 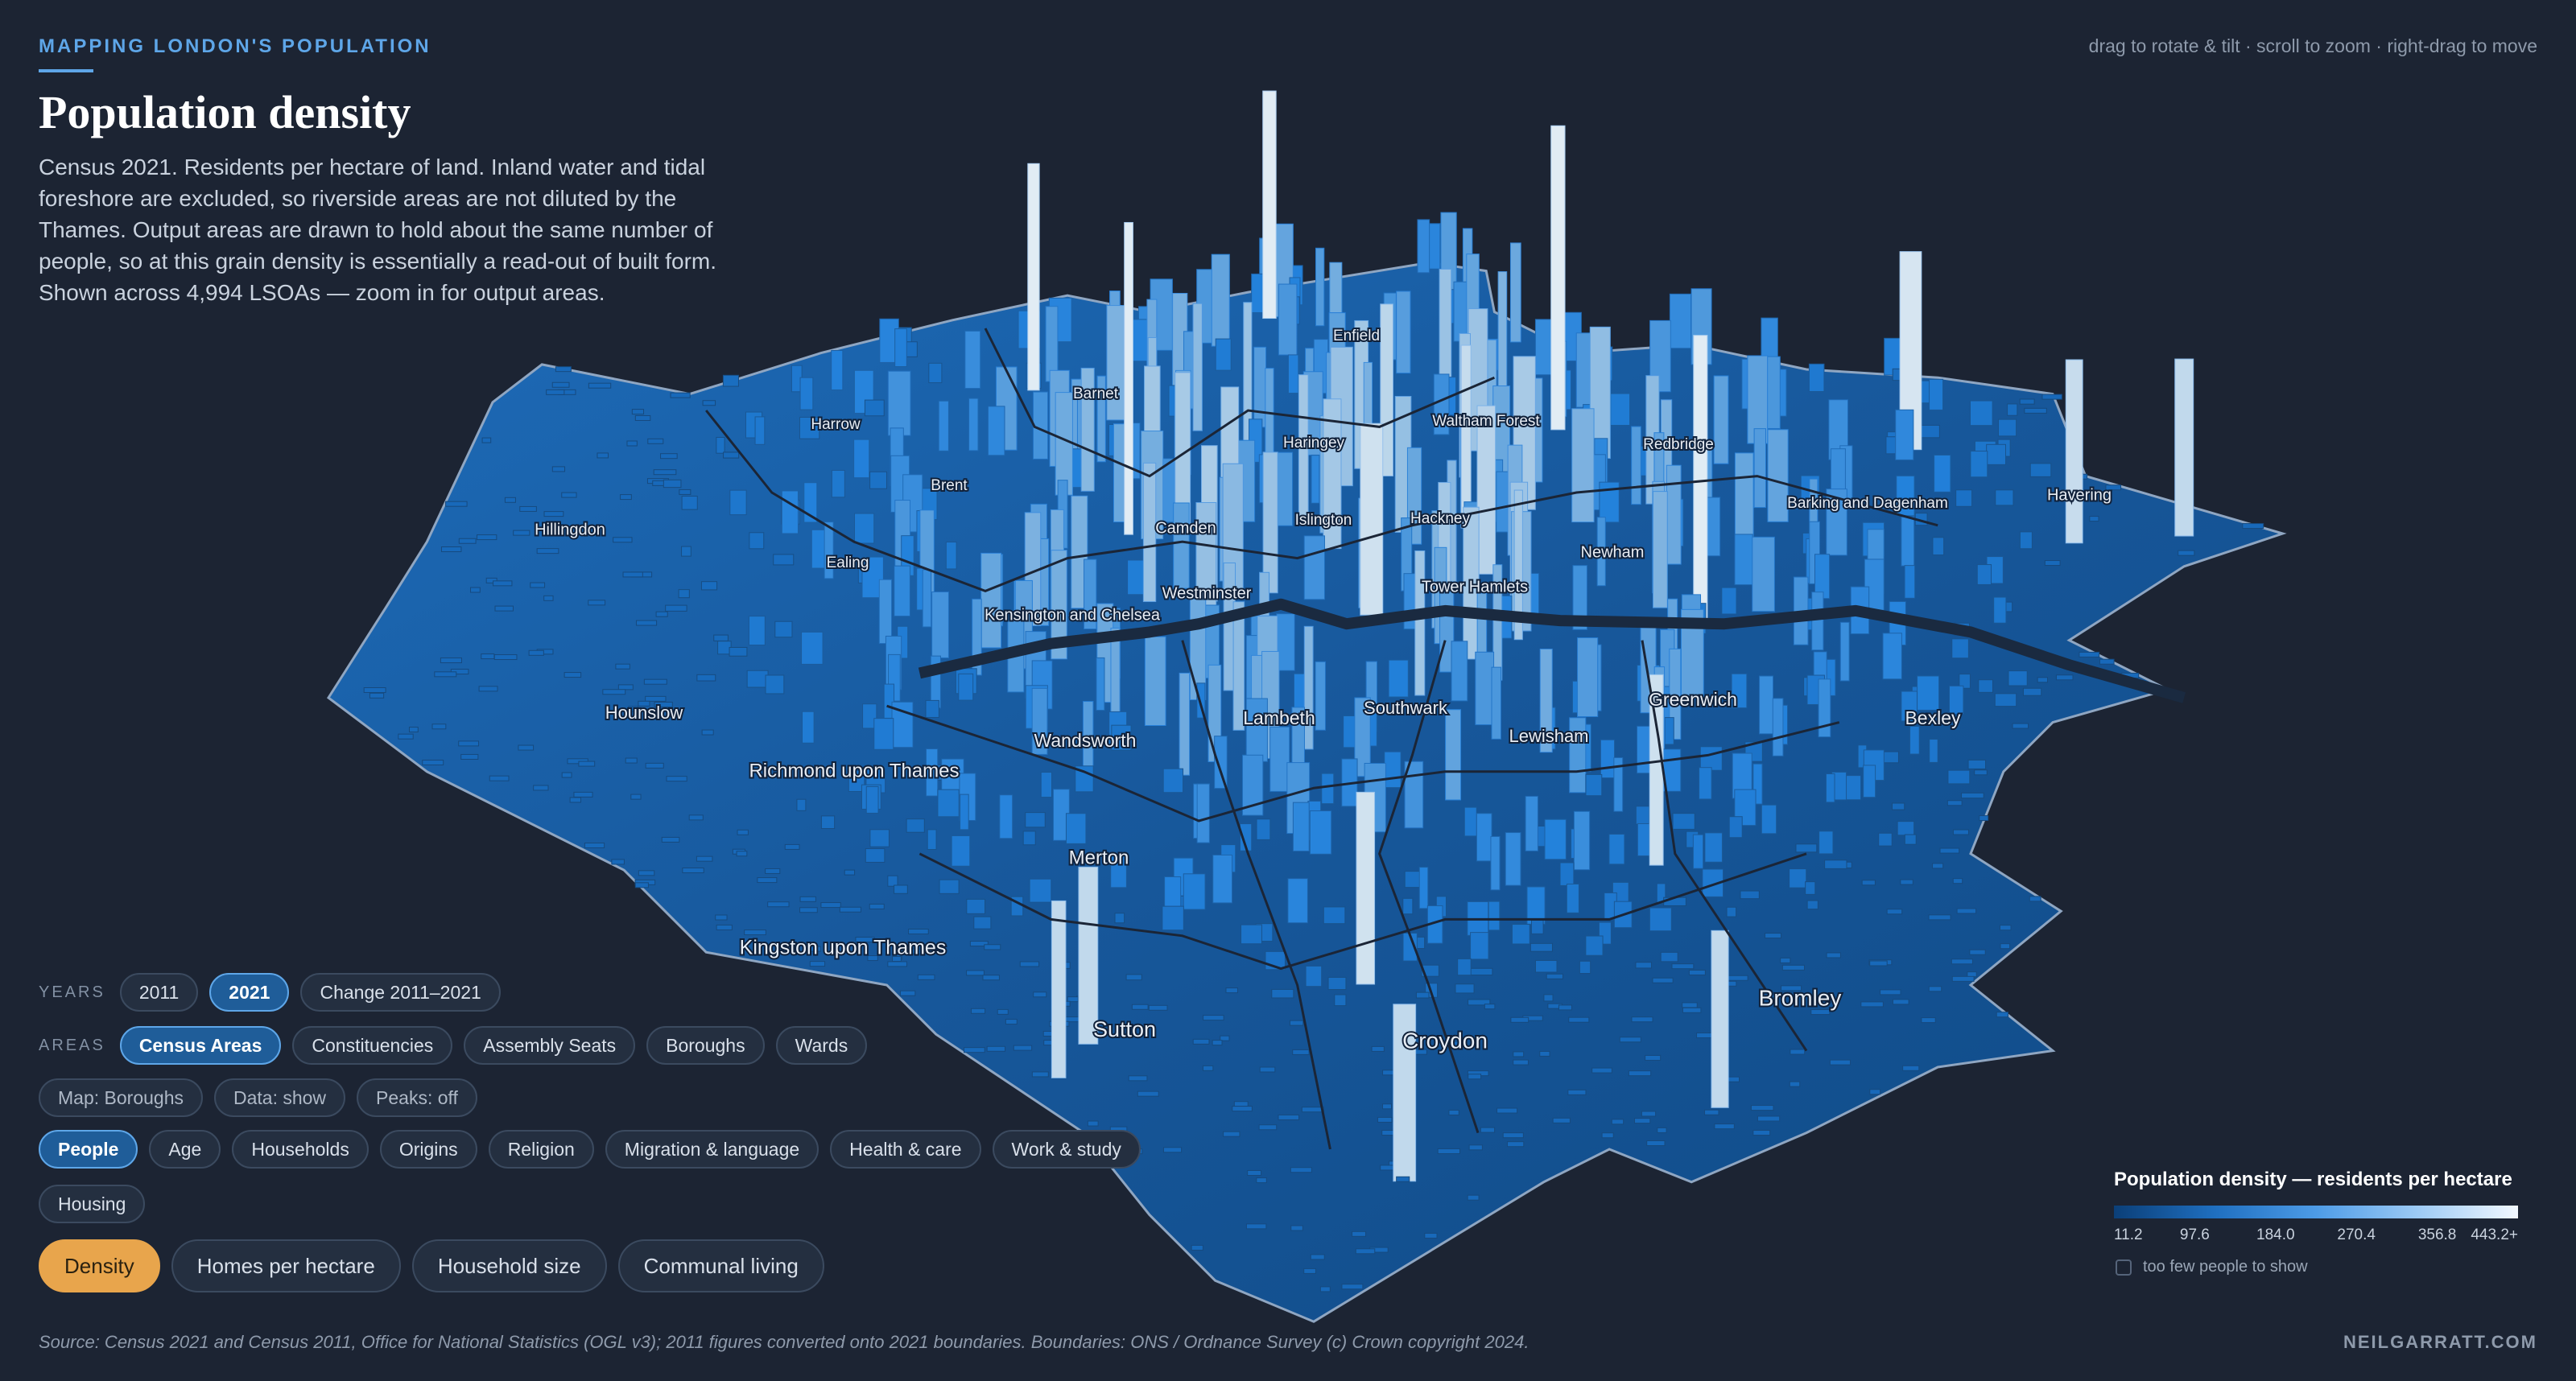 I want to click on option-chip: Work & study, so click(x=1066, y=1149).